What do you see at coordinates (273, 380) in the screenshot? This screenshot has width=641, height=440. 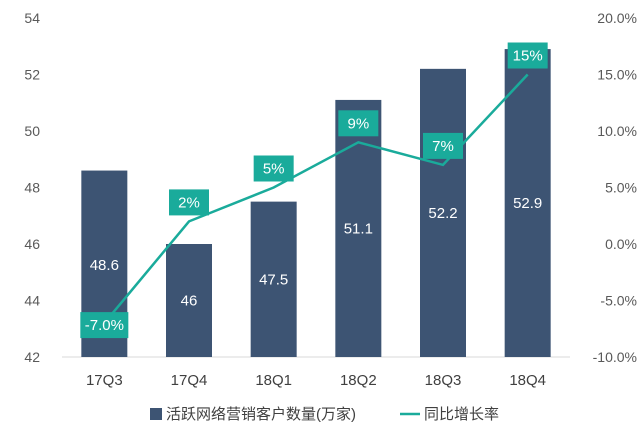 I see `x-tick-label: 18Q1` at bounding box center [273, 380].